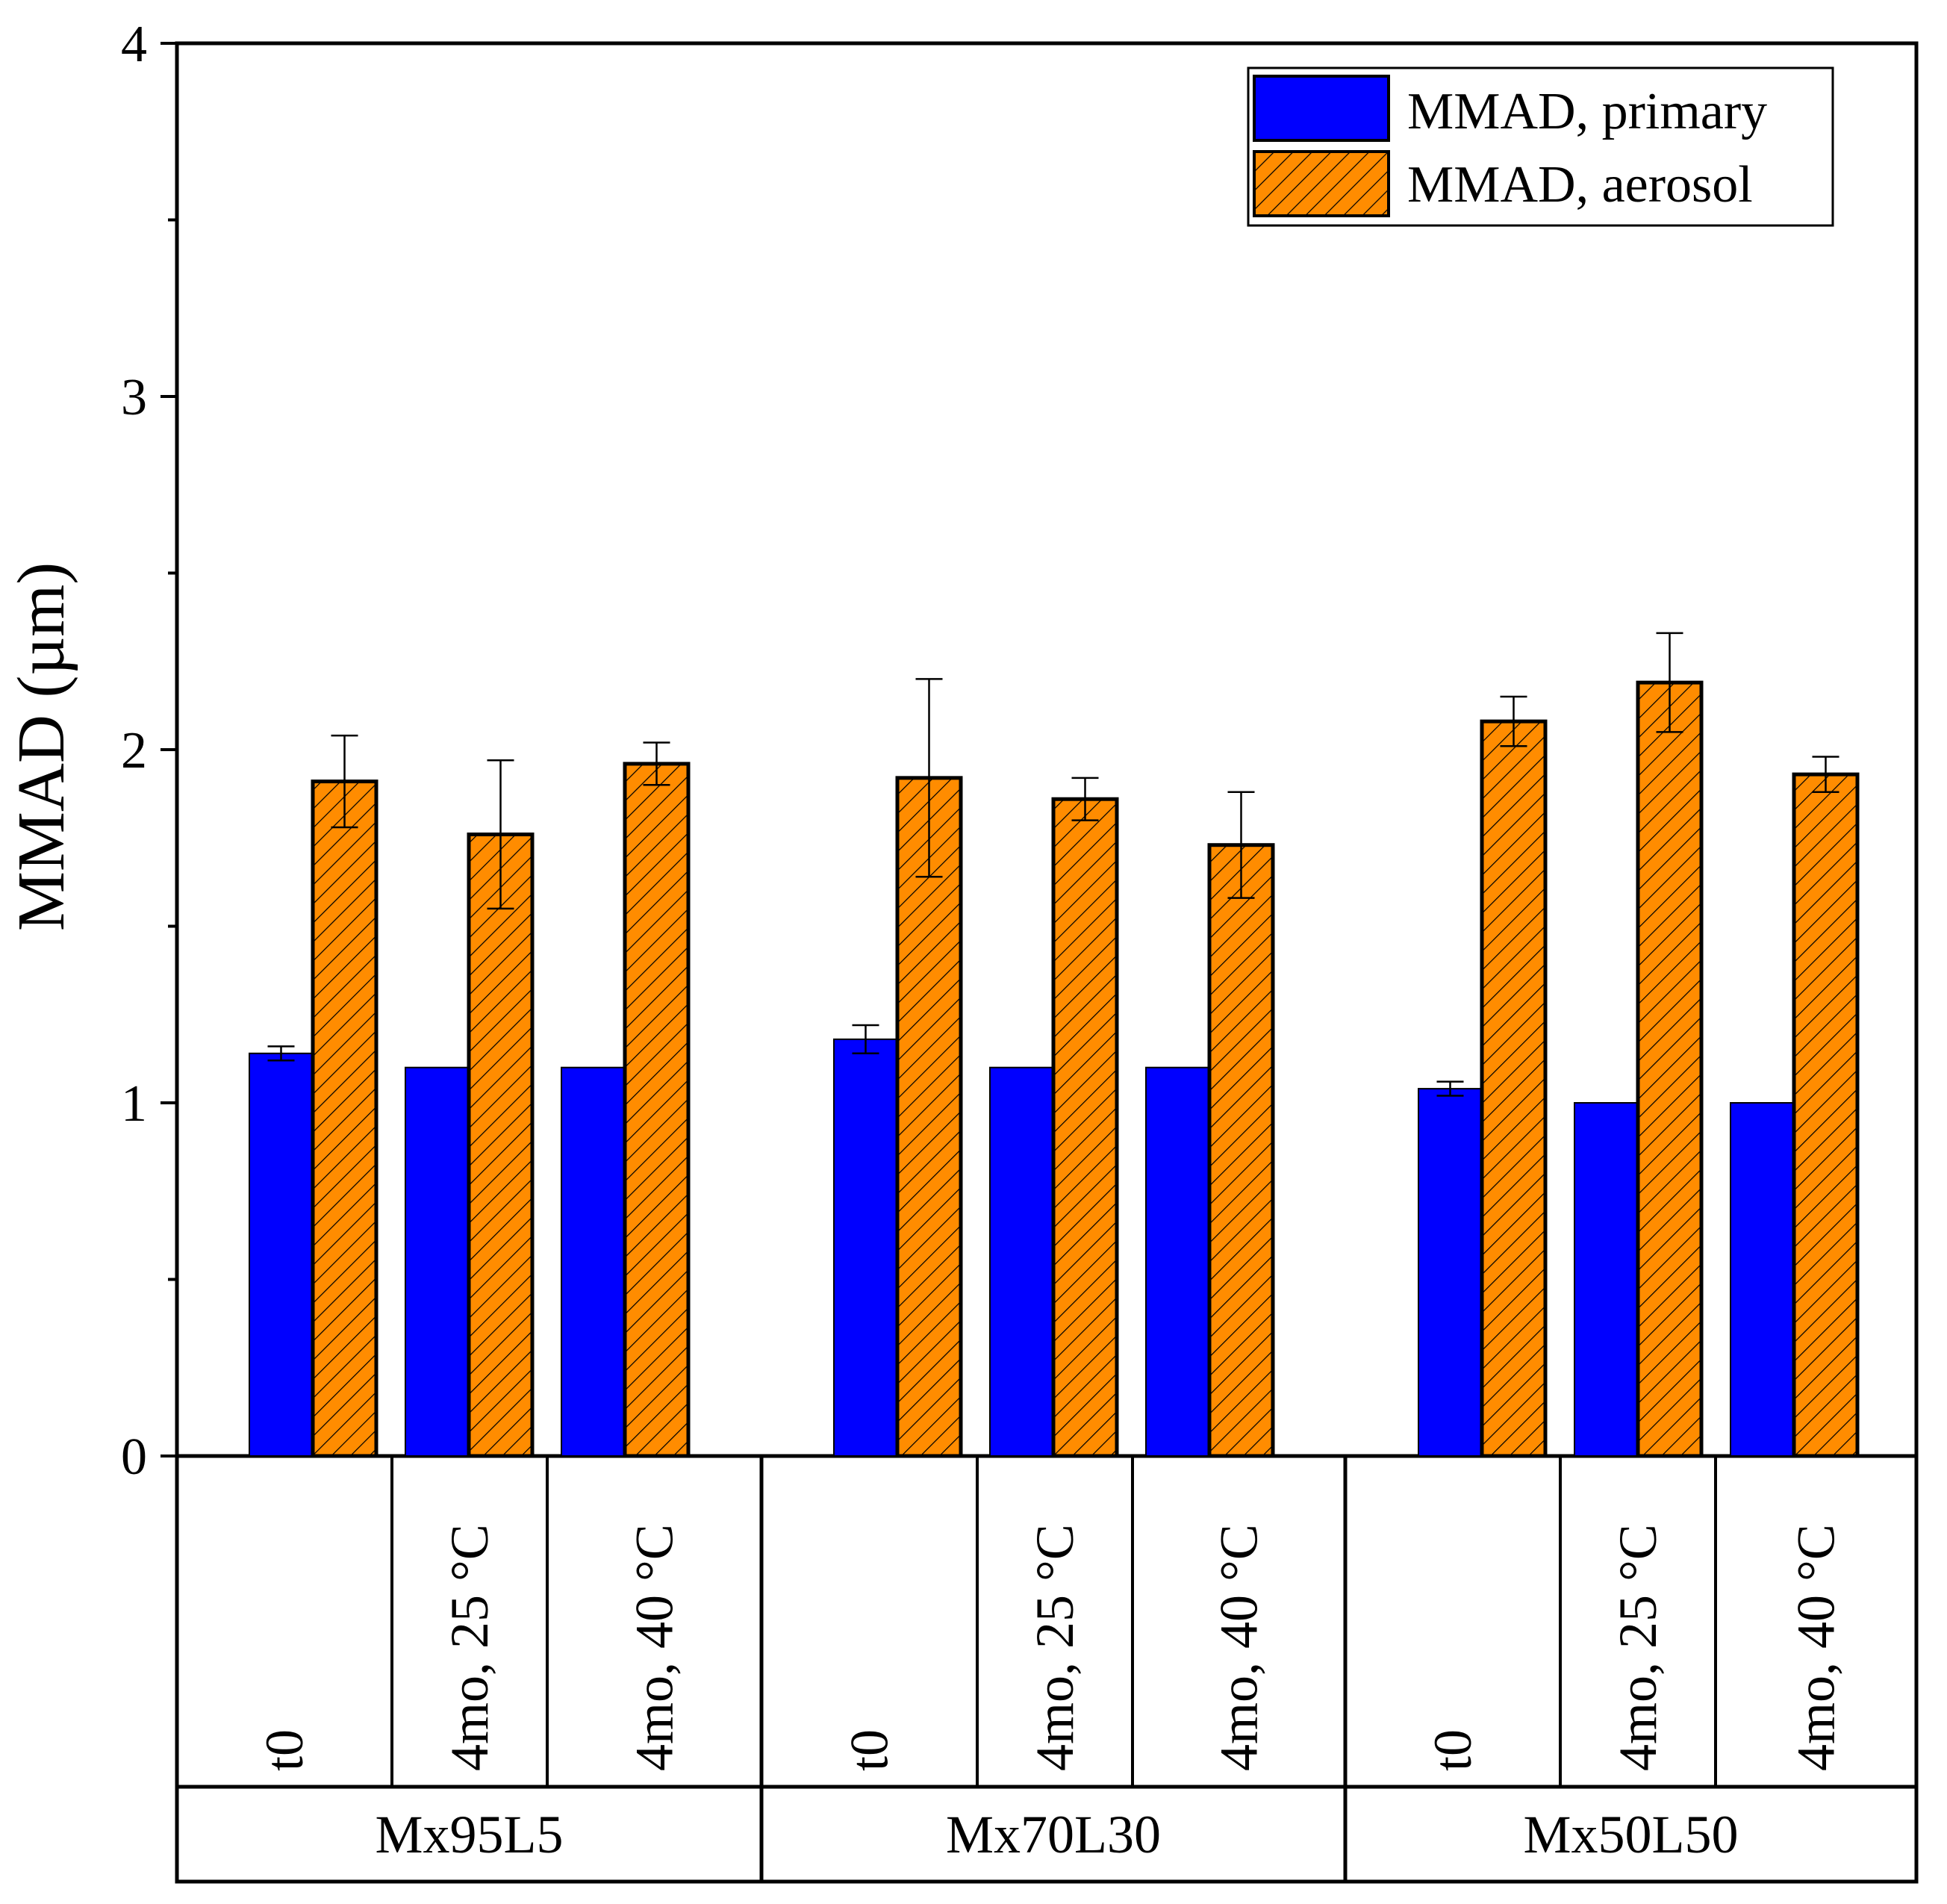 The height and width of the screenshot is (1904, 1947). I want to click on y-tick-label: 0, so click(134, 1457).